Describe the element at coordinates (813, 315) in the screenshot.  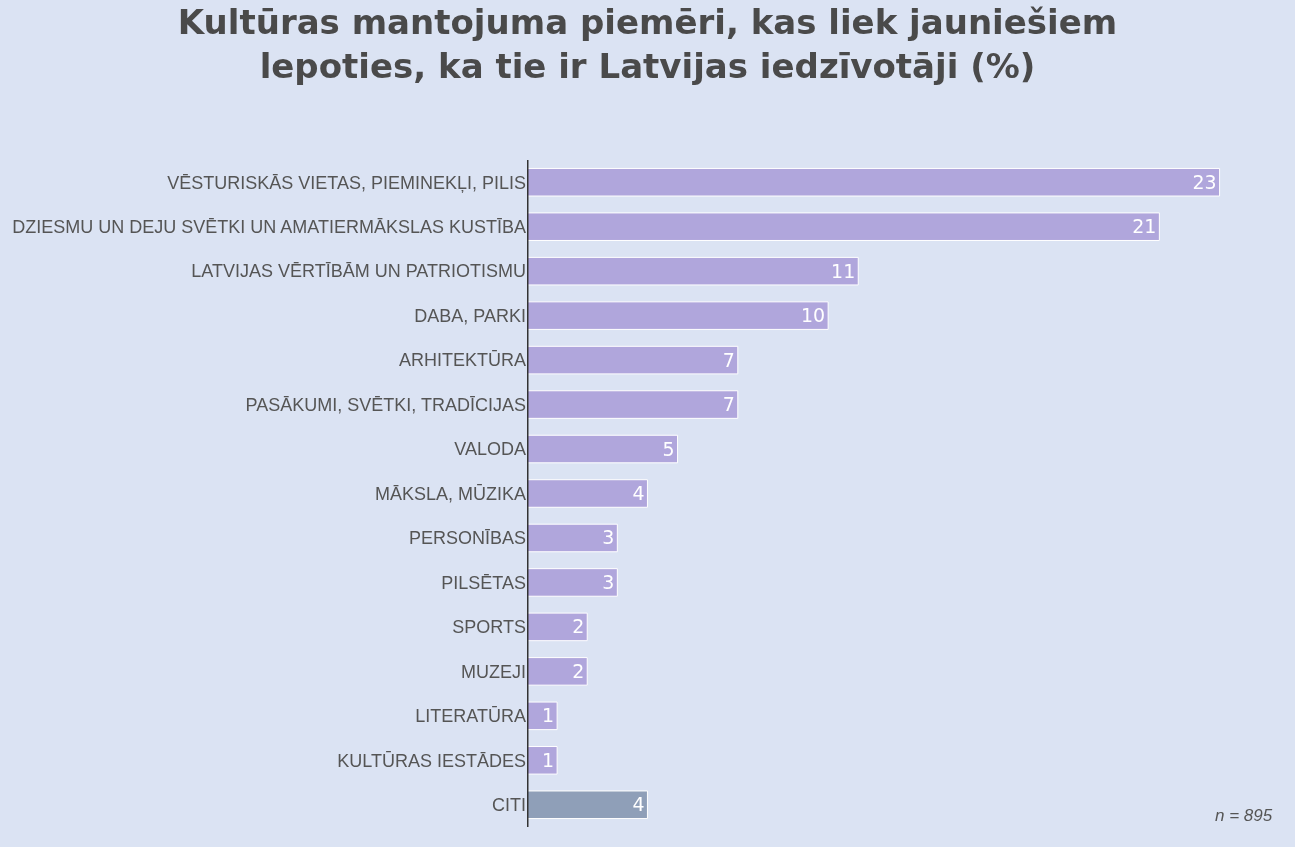
I see `data-label: 10` at that location.